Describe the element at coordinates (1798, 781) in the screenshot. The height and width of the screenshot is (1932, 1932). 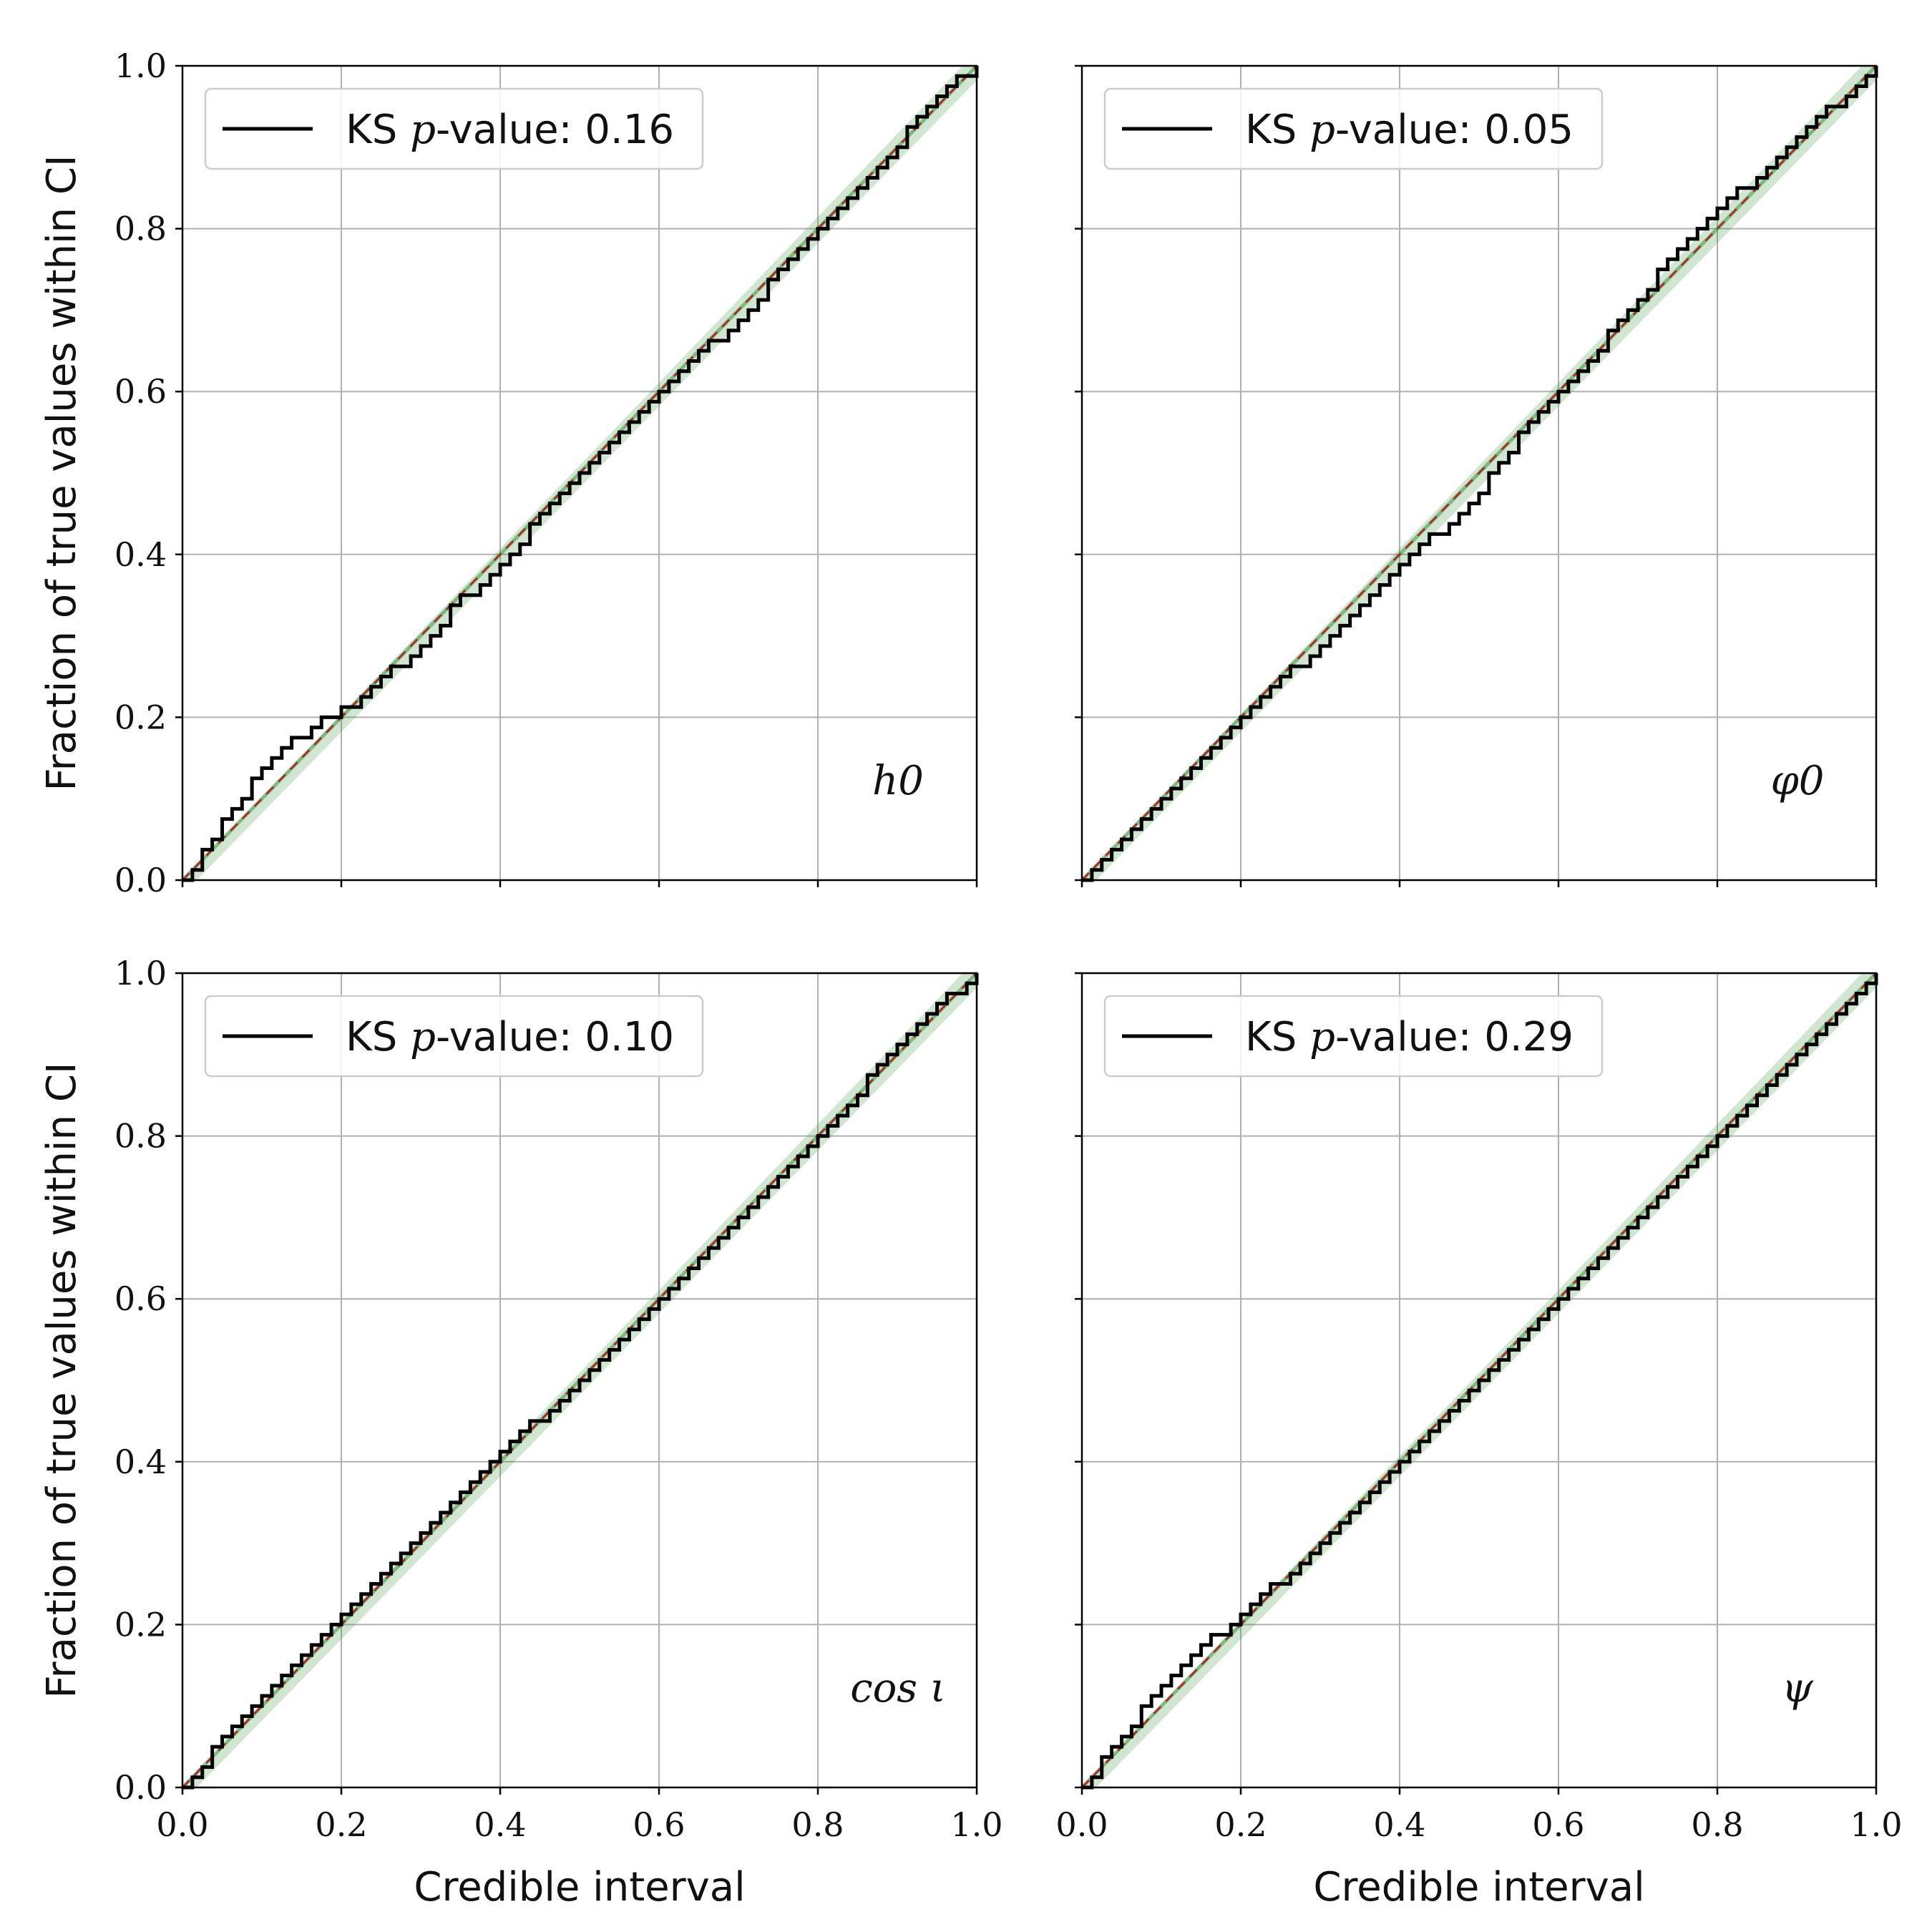
I see `parameter-label: φ0` at that location.